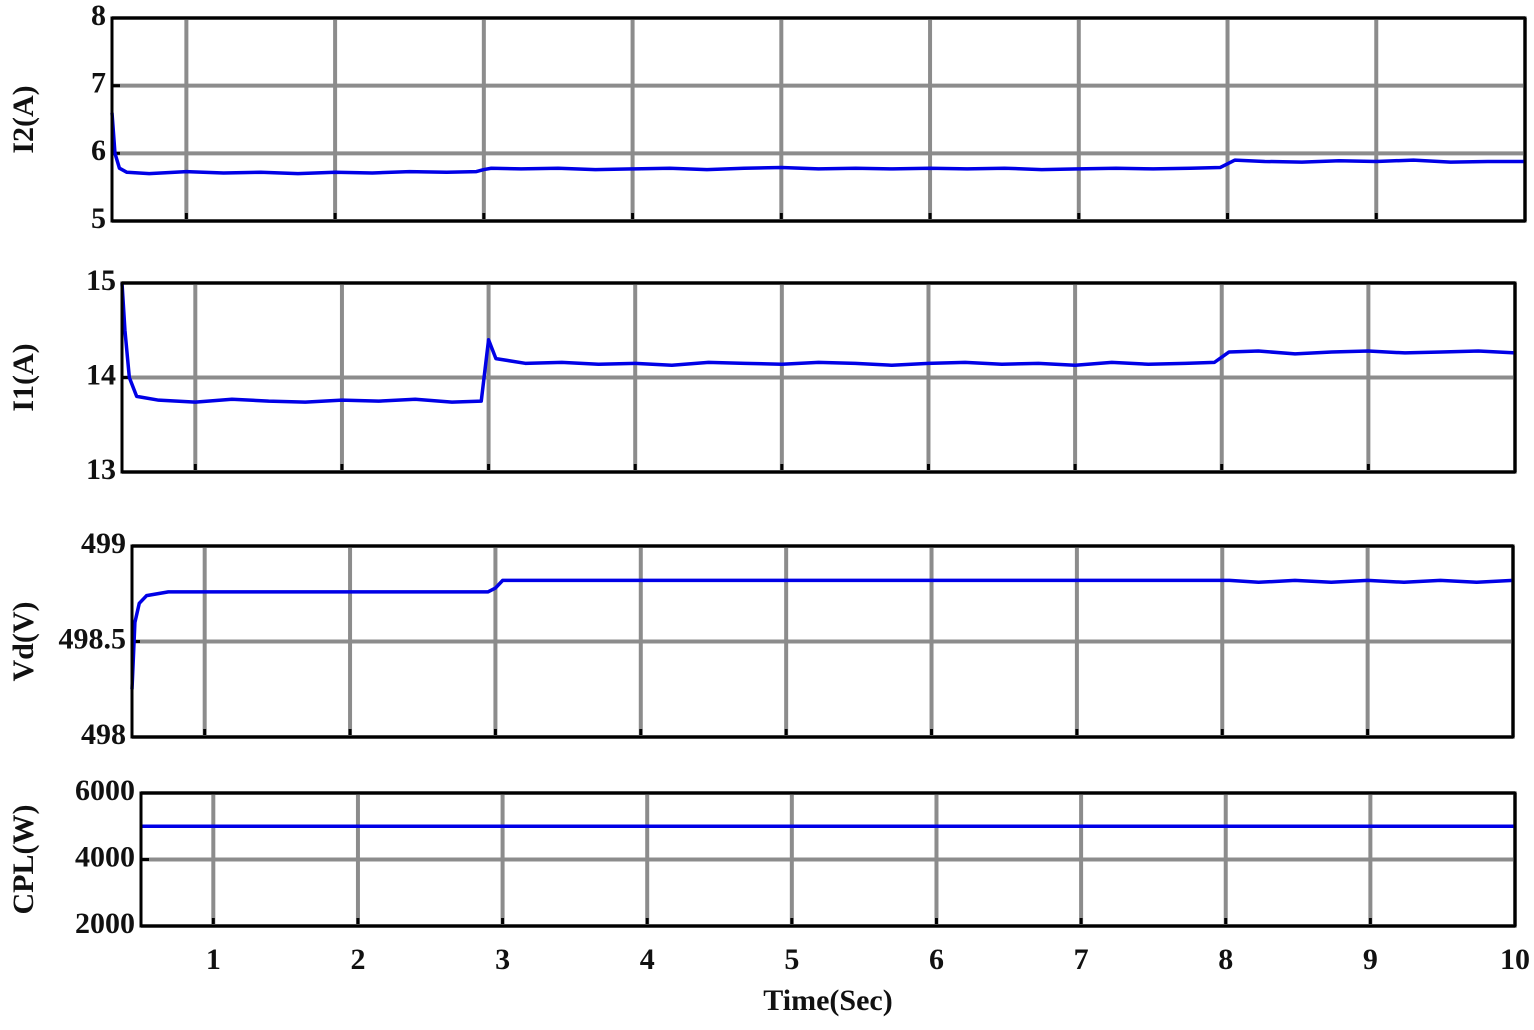 The width and height of the screenshot is (1534, 1030). Describe the element at coordinates (103, 734) in the screenshot. I see `y-tick-label: 498` at that location.